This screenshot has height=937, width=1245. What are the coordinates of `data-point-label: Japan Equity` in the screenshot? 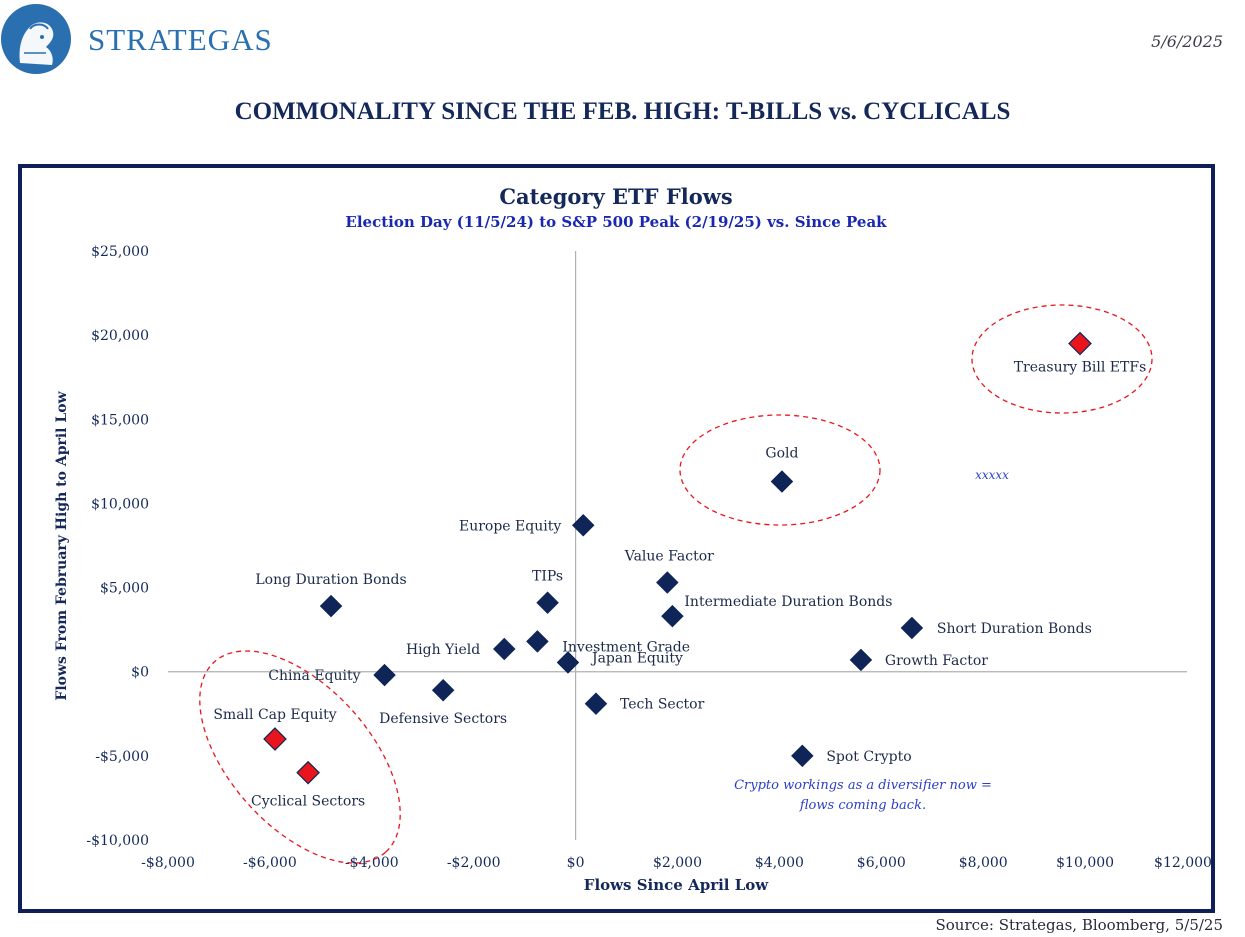 It's located at (636, 658).